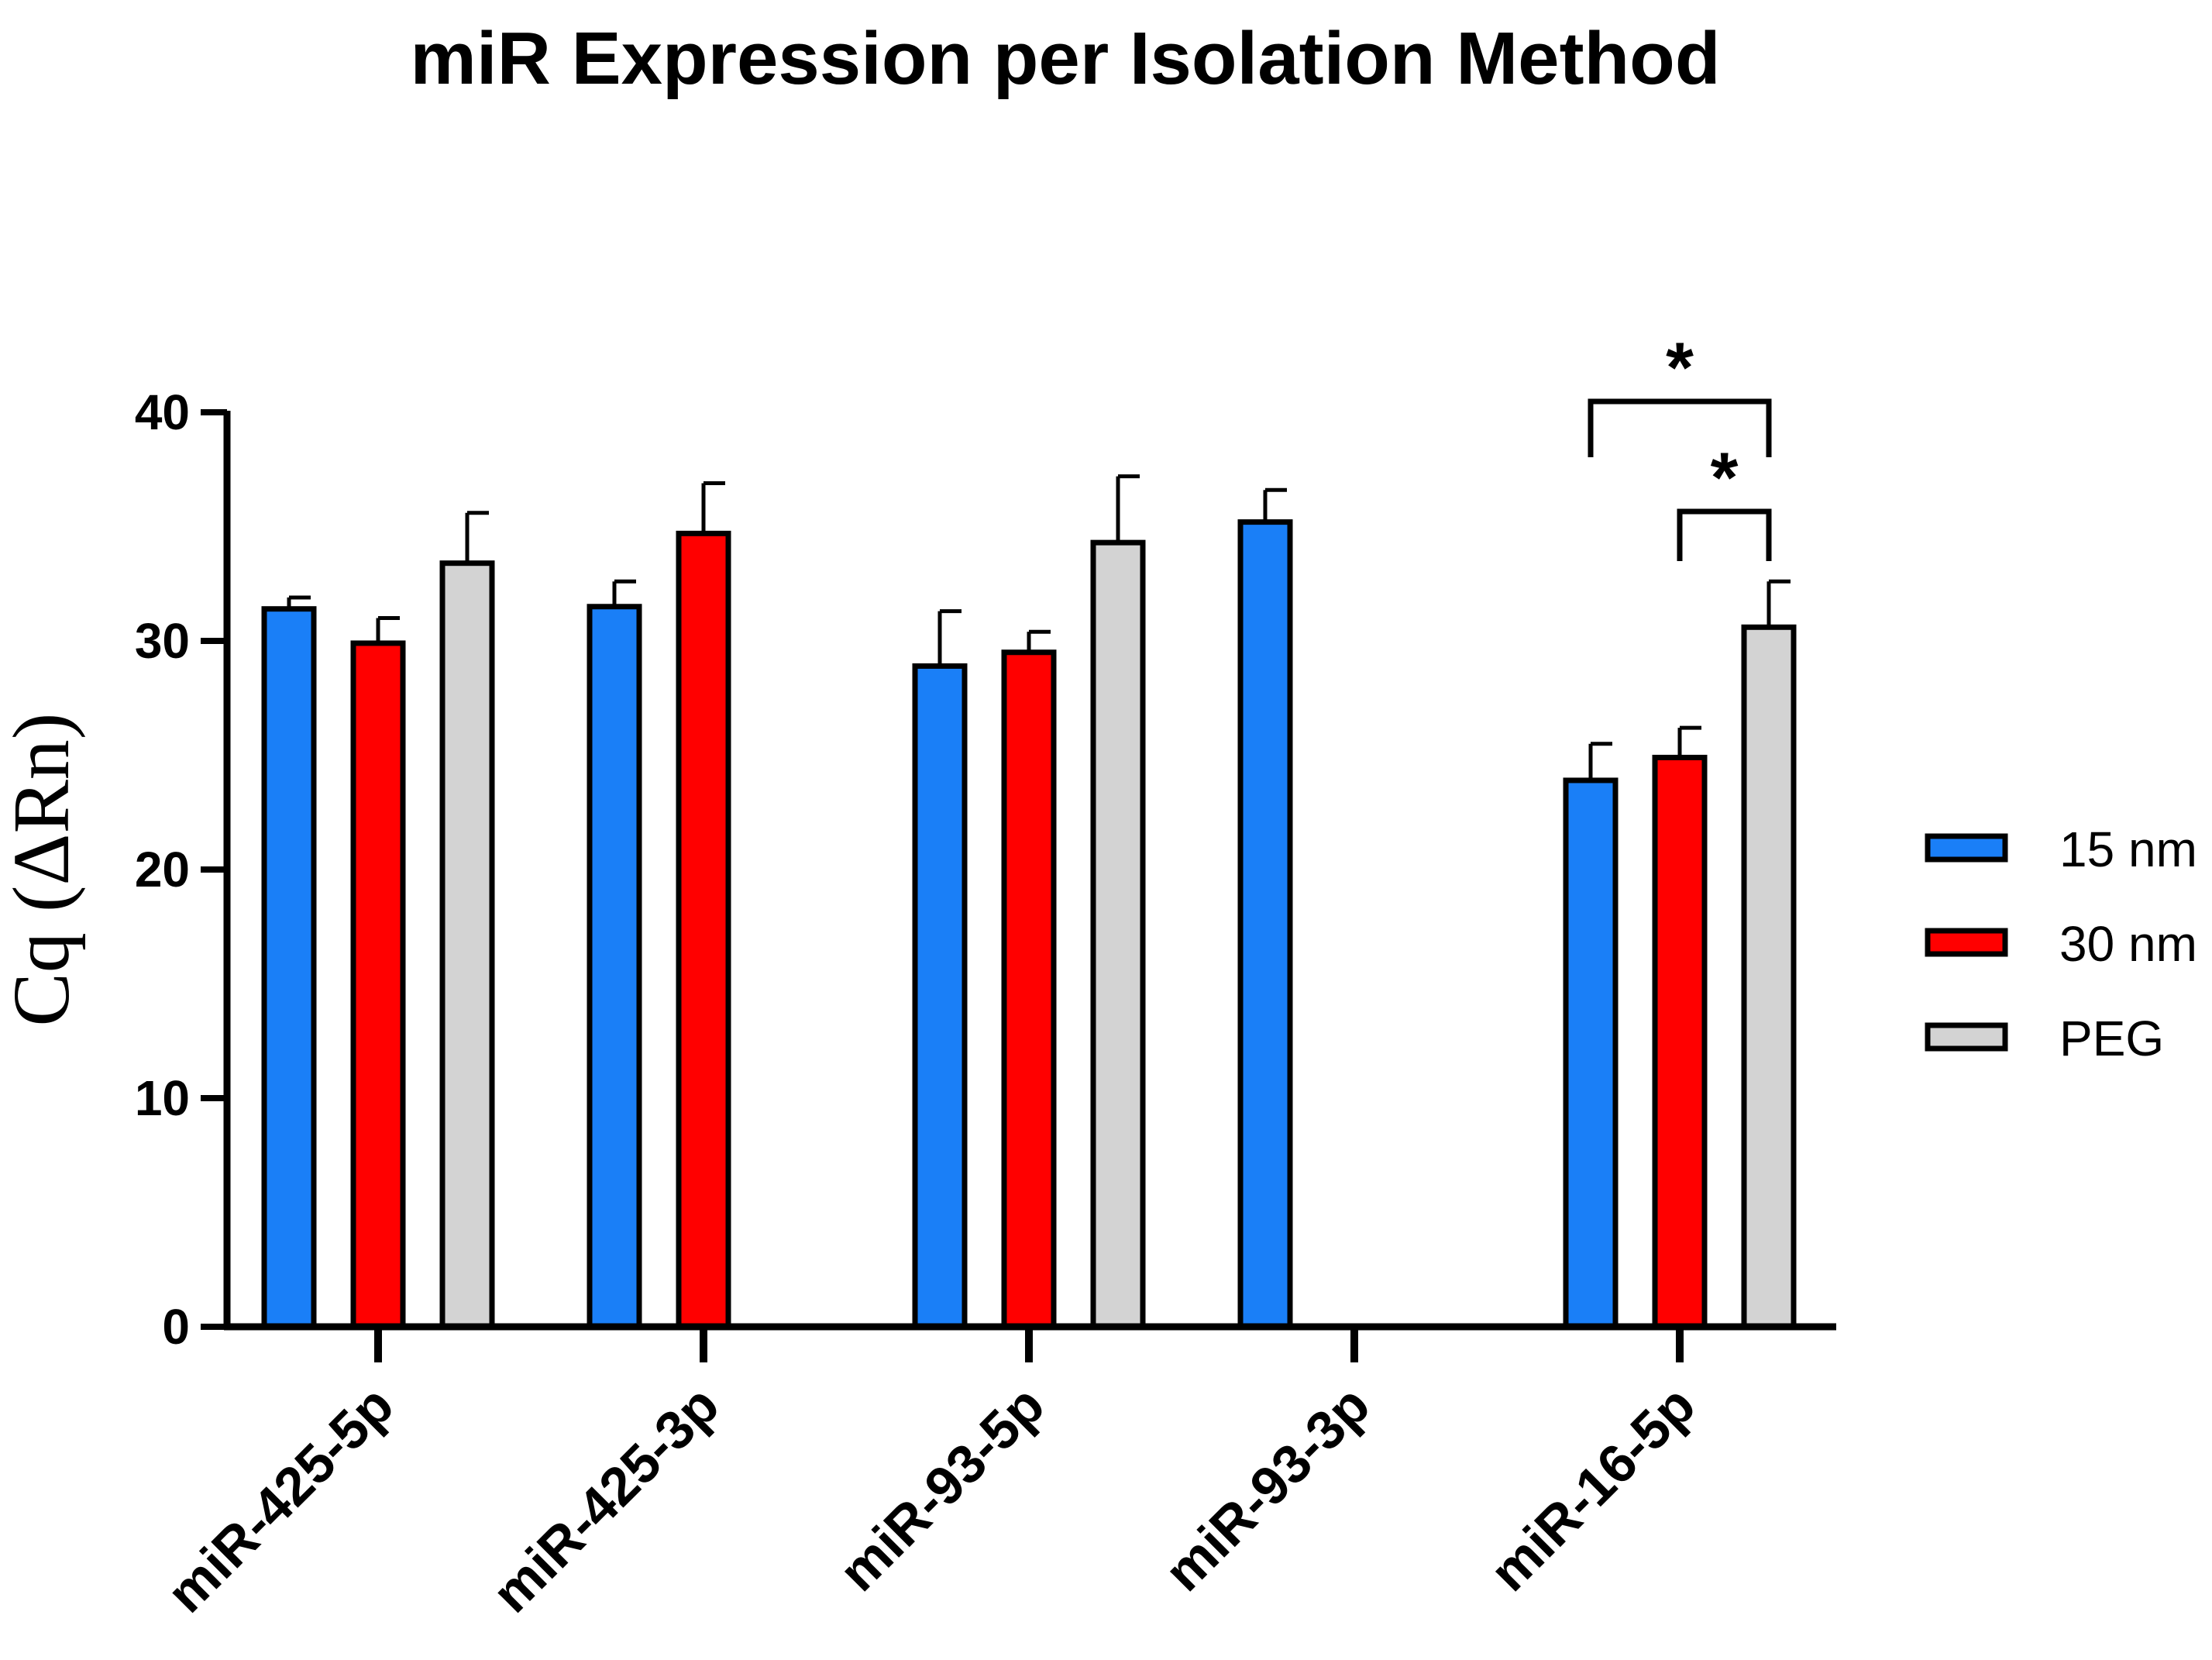 This screenshot has height=1660, width=2212. What do you see at coordinates (162, 641) in the screenshot?
I see `y-tick-label: 30` at bounding box center [162, 641].